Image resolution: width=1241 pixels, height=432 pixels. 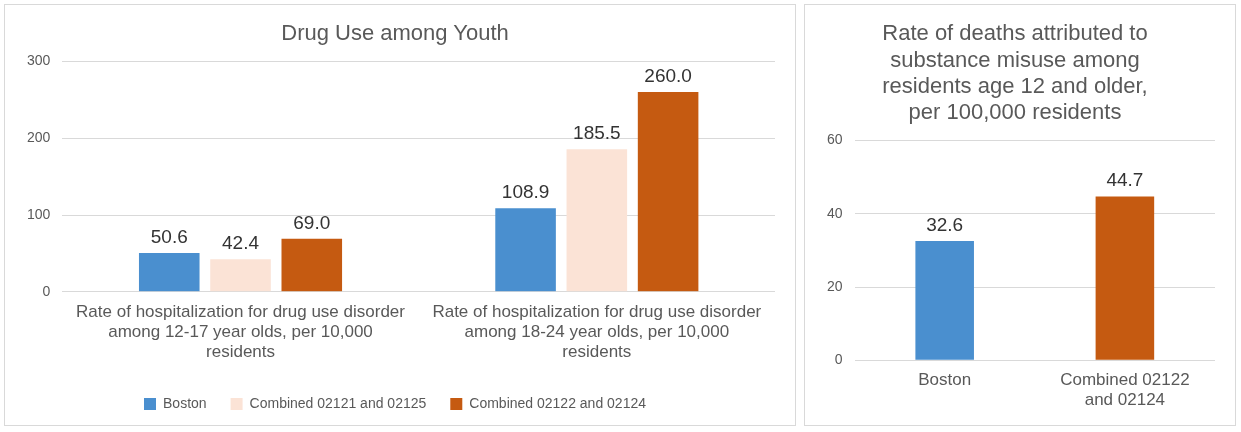 I want to click on legend-label: Combined 02121 and 02125, so click(x=338, y=402).